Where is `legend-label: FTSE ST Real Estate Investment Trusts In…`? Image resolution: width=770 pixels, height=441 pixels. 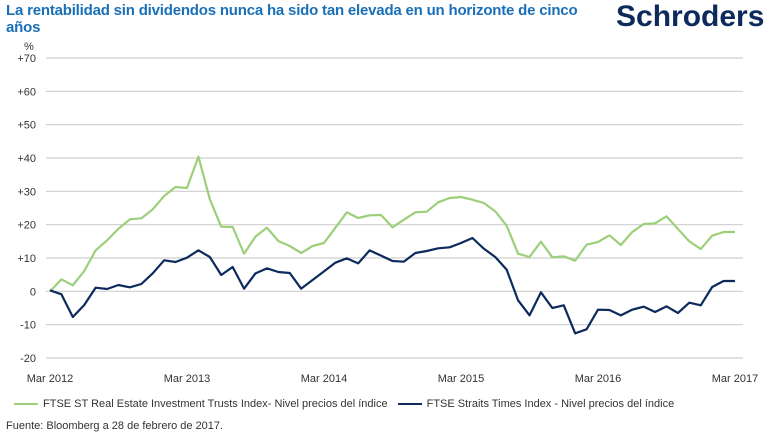 legend-label: FTSE ST Real Estate Investment Trusts In… is located at coordinates (215, 404).